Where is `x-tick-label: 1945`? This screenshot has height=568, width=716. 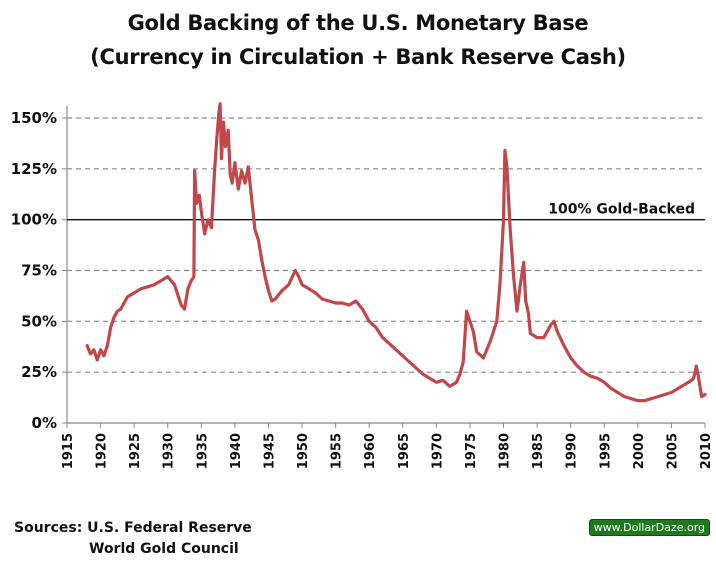
x-tick-label: 1945 is located at coordinates (269, 451).